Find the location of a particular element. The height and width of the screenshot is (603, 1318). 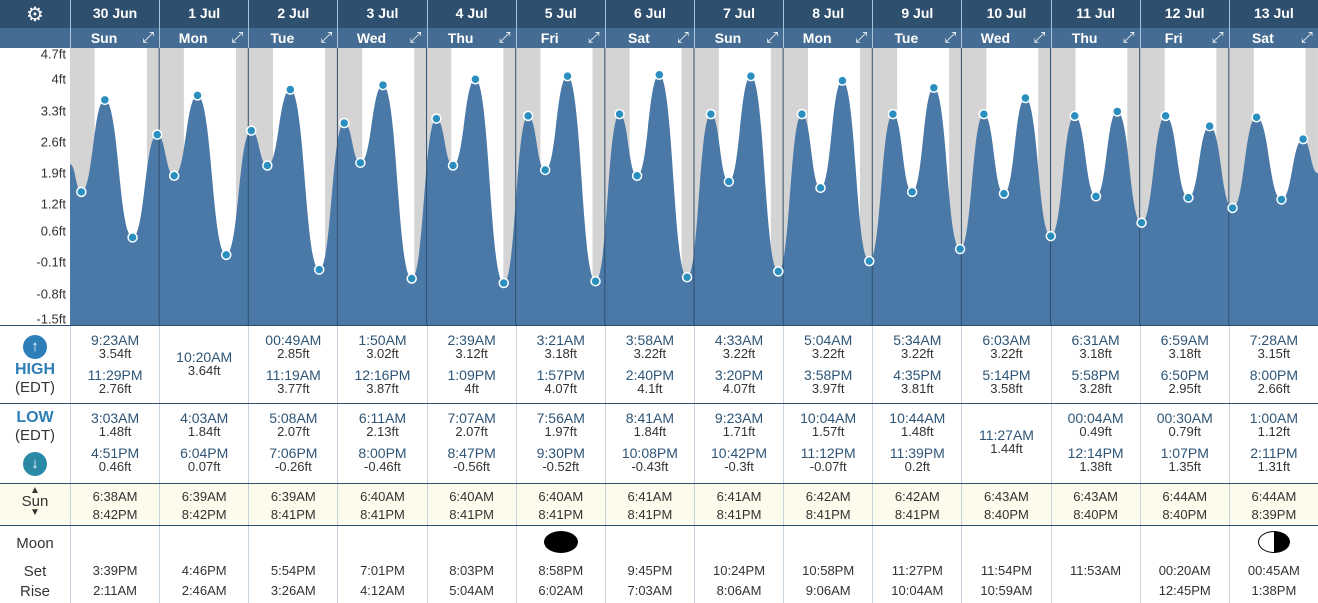

tide-height: -0.52ft is located at coordinates (561, 466).